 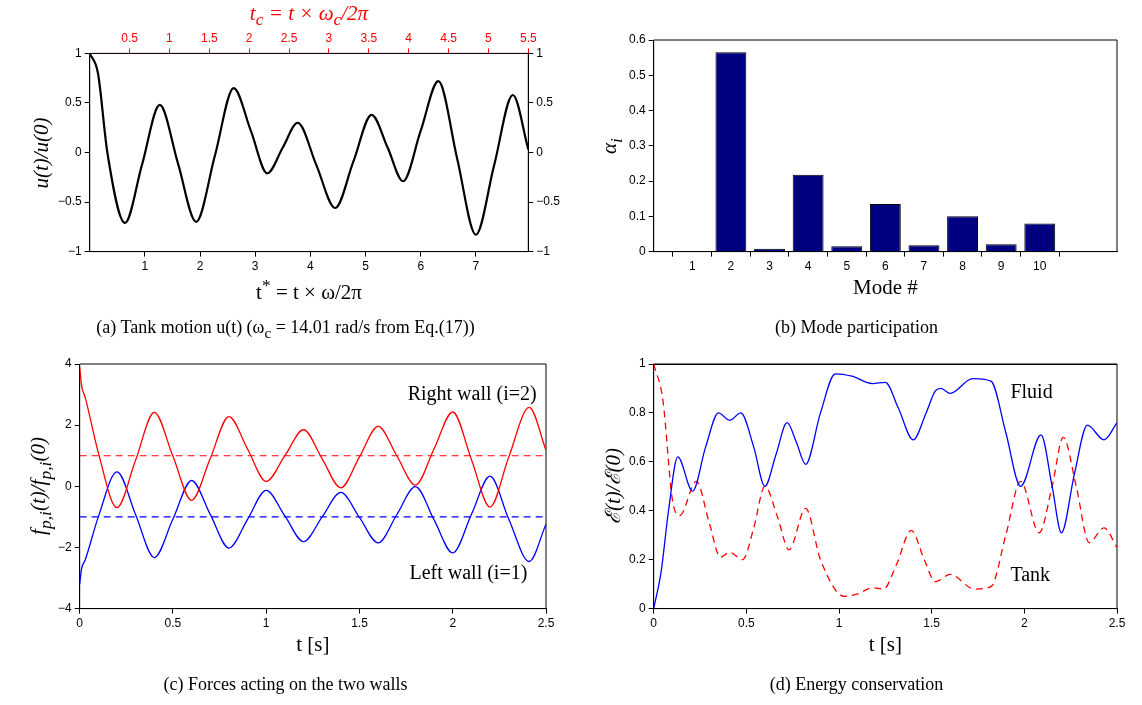 I want to click on y-tick-label: 0.8, so click(x=637, y=412).